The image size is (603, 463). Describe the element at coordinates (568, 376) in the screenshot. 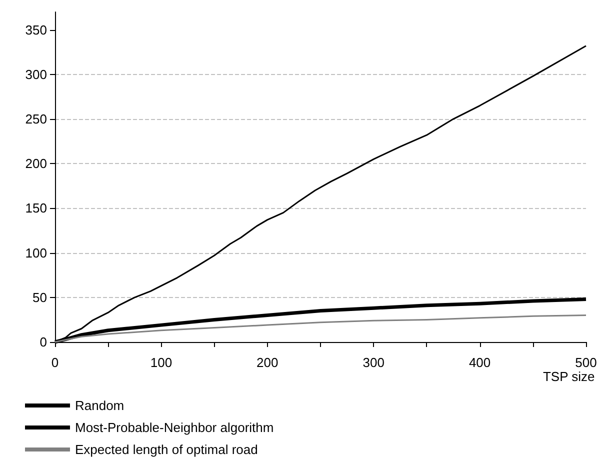

I see `x-axis-title: TSP size` at that location.